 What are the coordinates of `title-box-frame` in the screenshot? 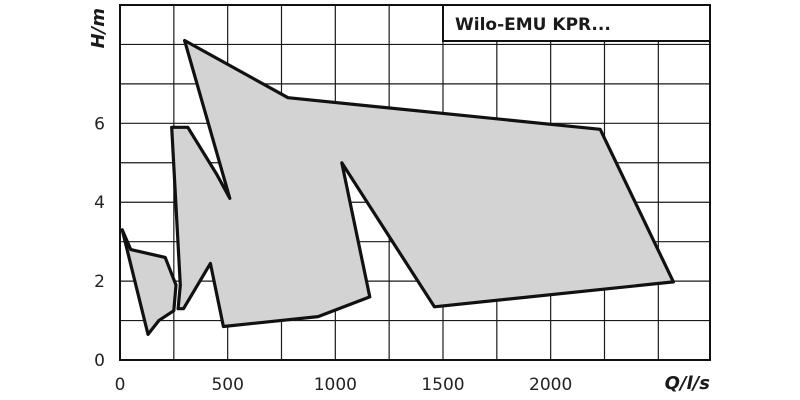 It's located at (576, 23).